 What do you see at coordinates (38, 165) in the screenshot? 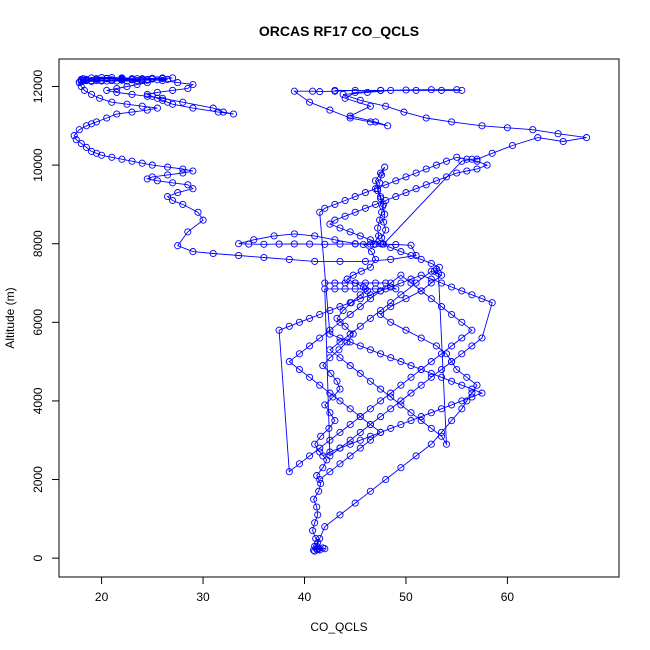
I see `y-tick-label: 10000` at bounding box center [38, 165].